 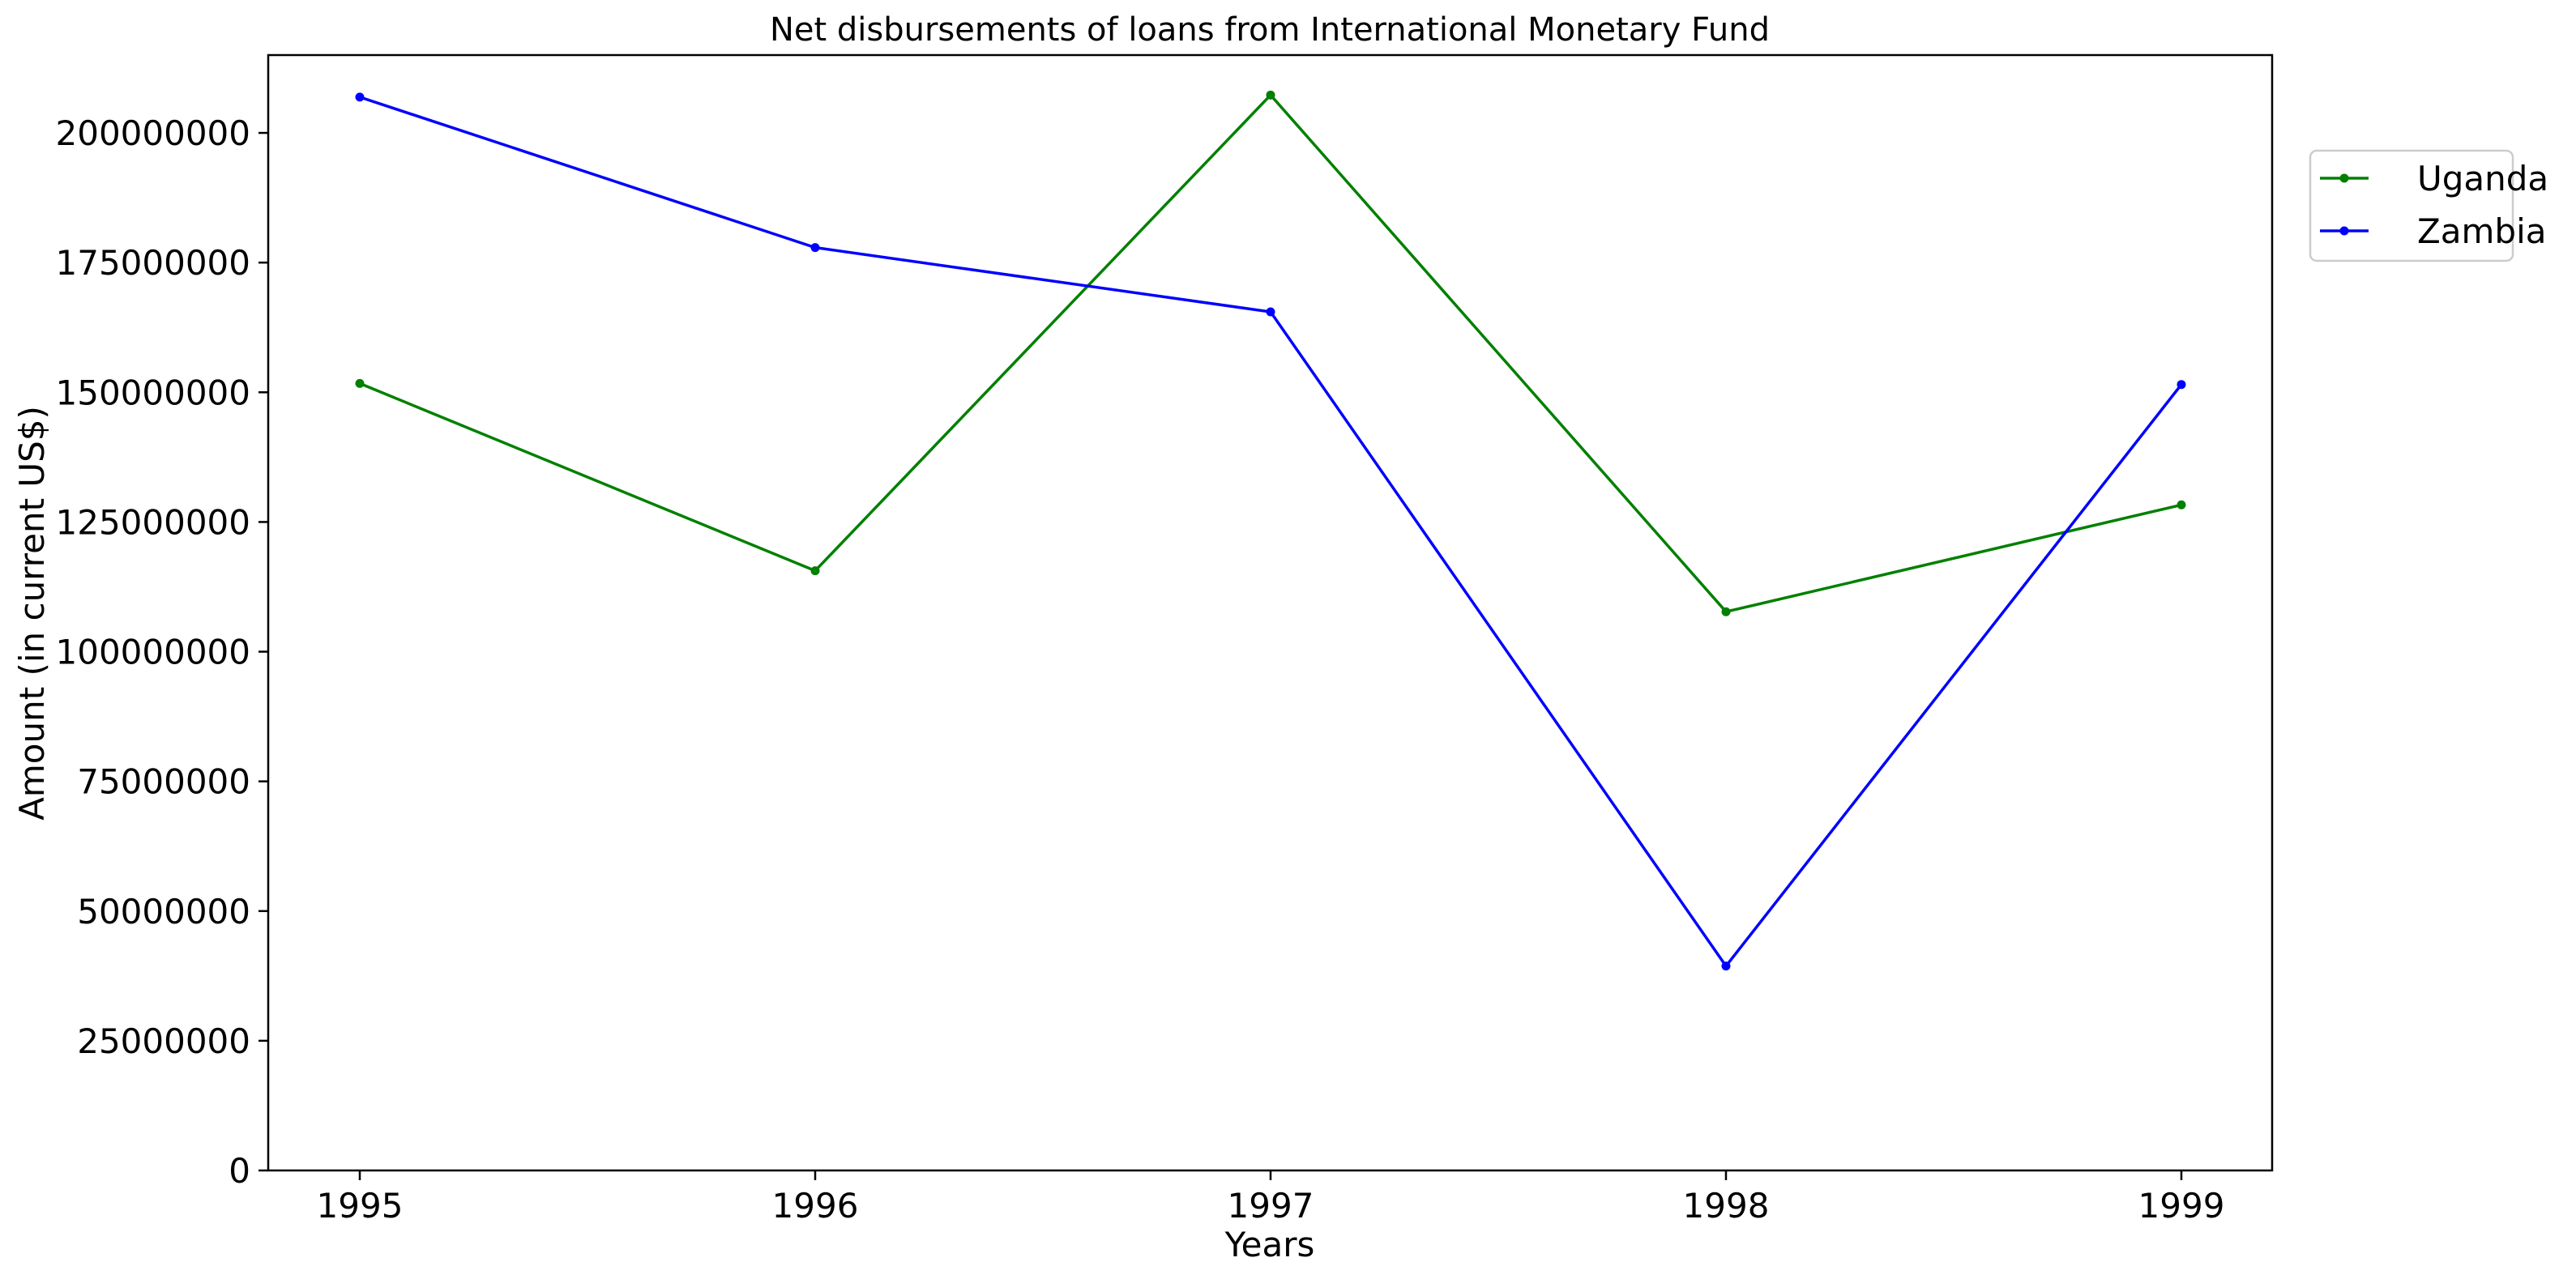 What do you see at coordinates (153, 522) in the screenshot?
I see `y-tick-label: 125000000` at bounding box center [153, 522].